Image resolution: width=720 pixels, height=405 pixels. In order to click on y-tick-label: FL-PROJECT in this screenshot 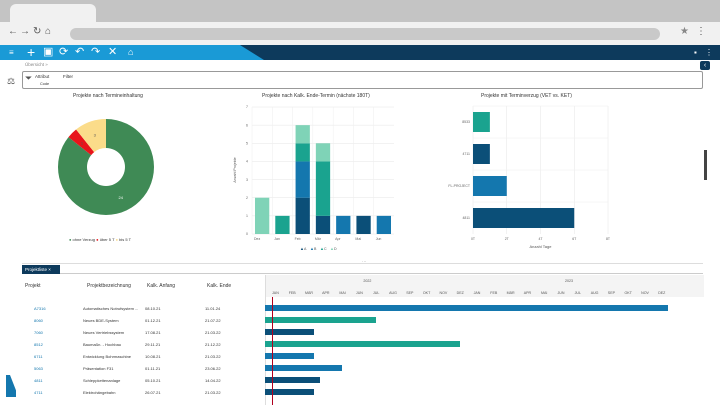, I will do `click(459, 186)`.